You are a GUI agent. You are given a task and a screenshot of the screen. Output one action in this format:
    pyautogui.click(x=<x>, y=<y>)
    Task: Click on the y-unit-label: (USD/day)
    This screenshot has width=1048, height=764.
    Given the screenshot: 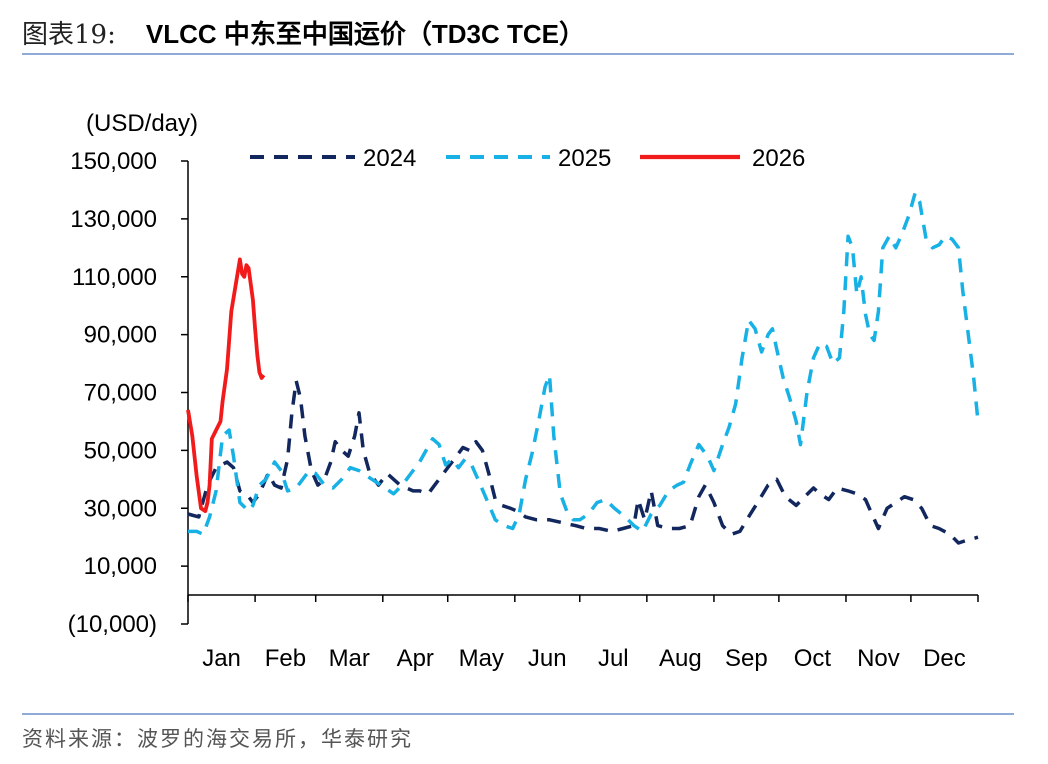 What is the action you would take?
    pyautogui.click(x=142, y=123)
    